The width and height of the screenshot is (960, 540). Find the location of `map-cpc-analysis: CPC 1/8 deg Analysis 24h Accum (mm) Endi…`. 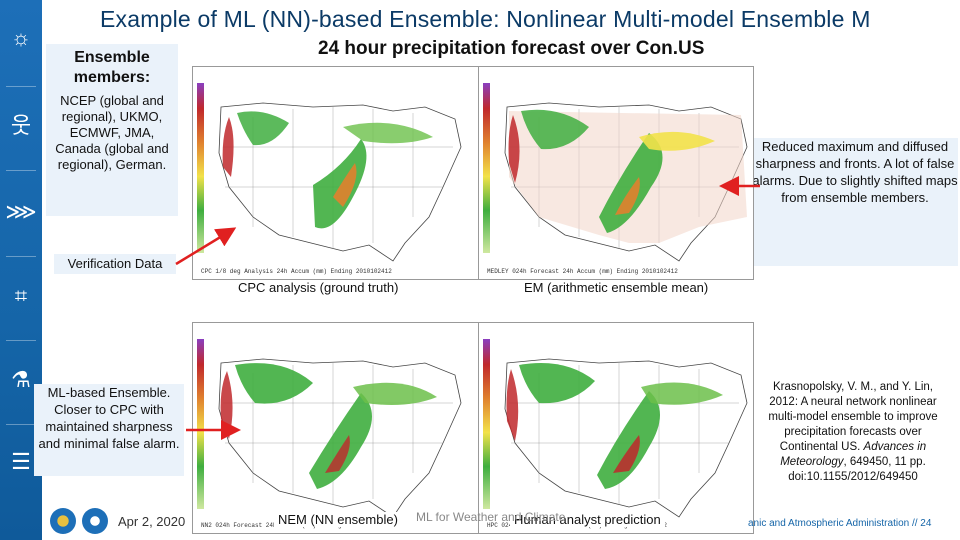

map-cpc-analysis: CPC 1/8 deg Analysis 24h Accum (mm) Endi… is located at coordinates (336, 173).